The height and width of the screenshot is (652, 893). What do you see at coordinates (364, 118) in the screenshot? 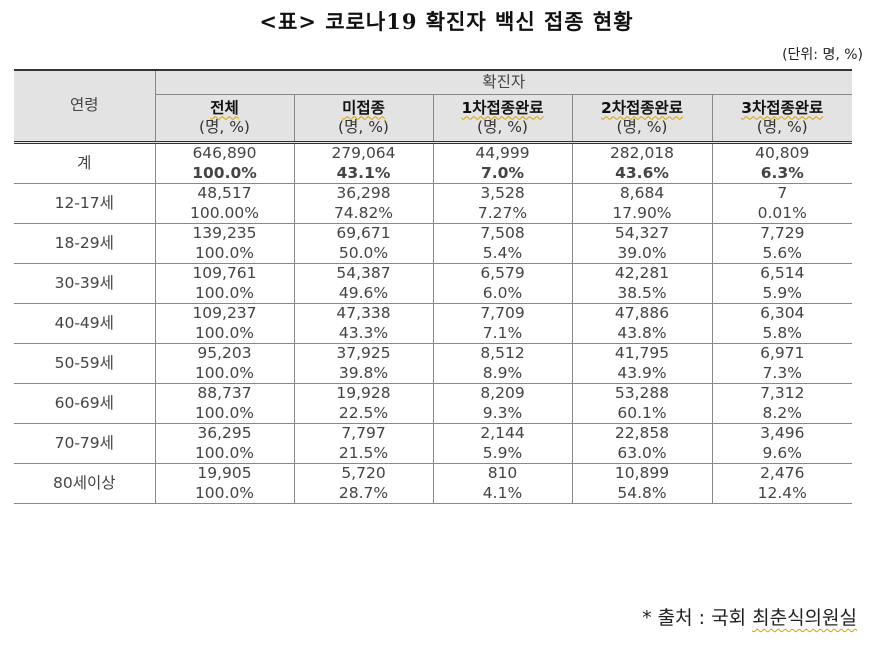
I see `column-header: 미접종 (명, %)` at bounding box center [364, 118].